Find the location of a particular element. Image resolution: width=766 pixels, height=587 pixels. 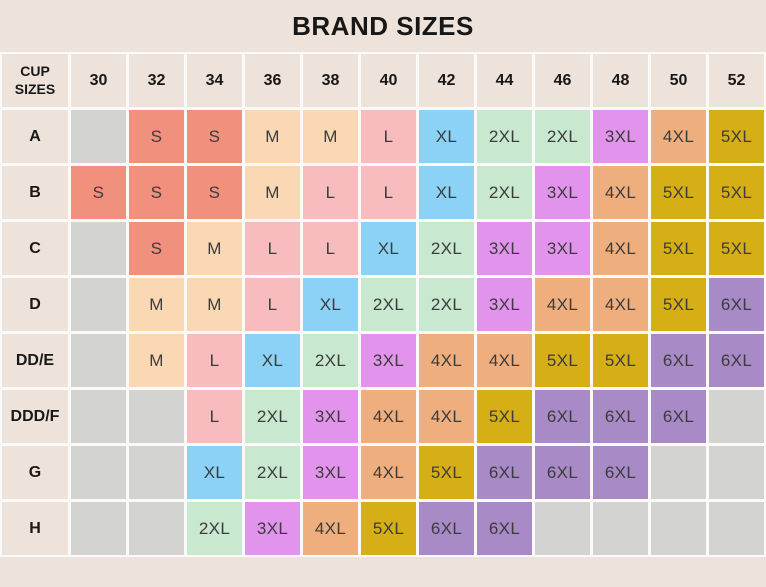

band-size-header-48: 48 is located at coordinates (620, 80).